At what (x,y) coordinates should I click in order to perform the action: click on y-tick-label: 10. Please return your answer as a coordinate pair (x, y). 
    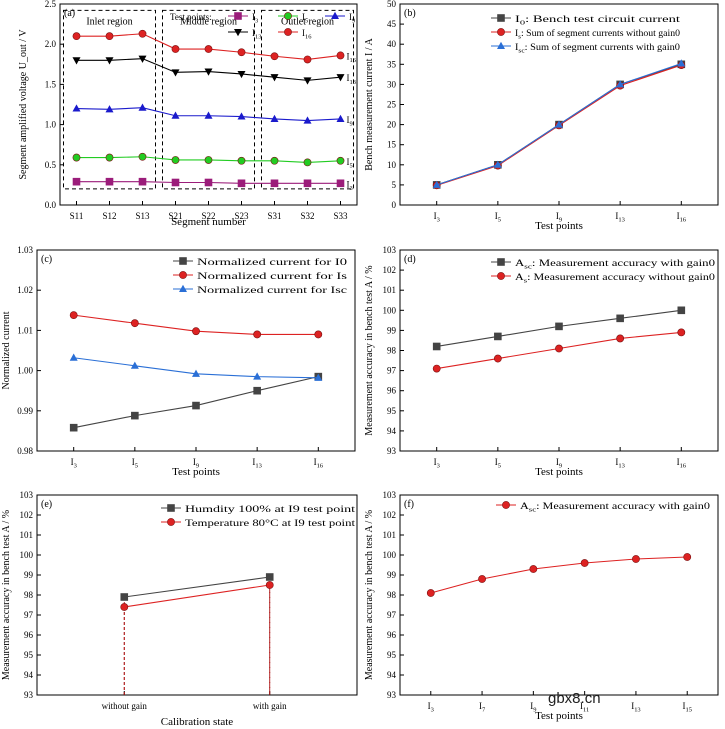
    Looking at the image, I should click on (392, 165).